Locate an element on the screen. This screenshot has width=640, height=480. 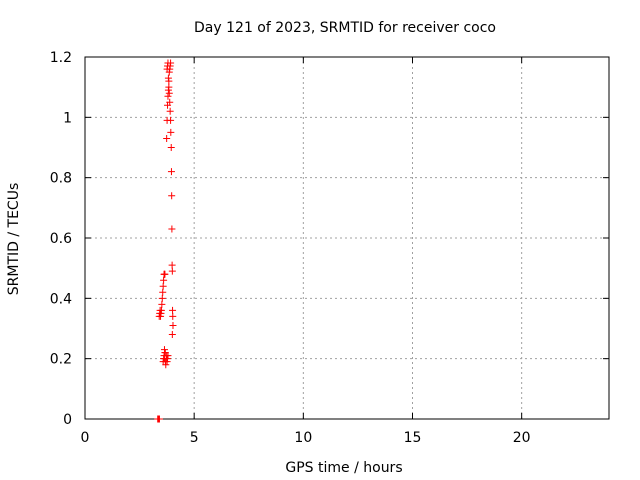
x-tick-label: 5 is located at coordinates (194, 438).